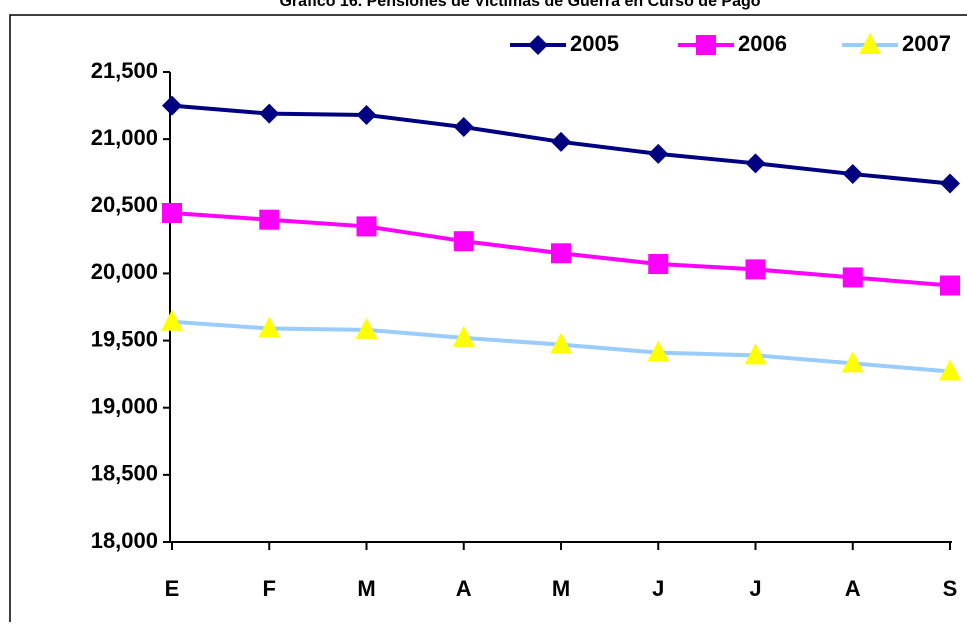  Describe the element at coordinates (950, 588) in the screenshot. I see `x-tick-label: S` at that location.